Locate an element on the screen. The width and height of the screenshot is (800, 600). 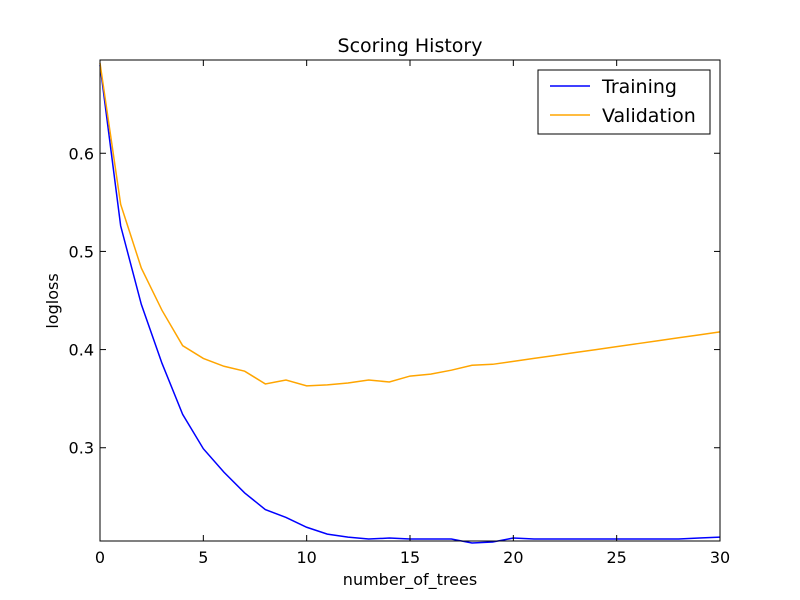
x-tick-label-3: 15 is located at coordinates (410, 557).